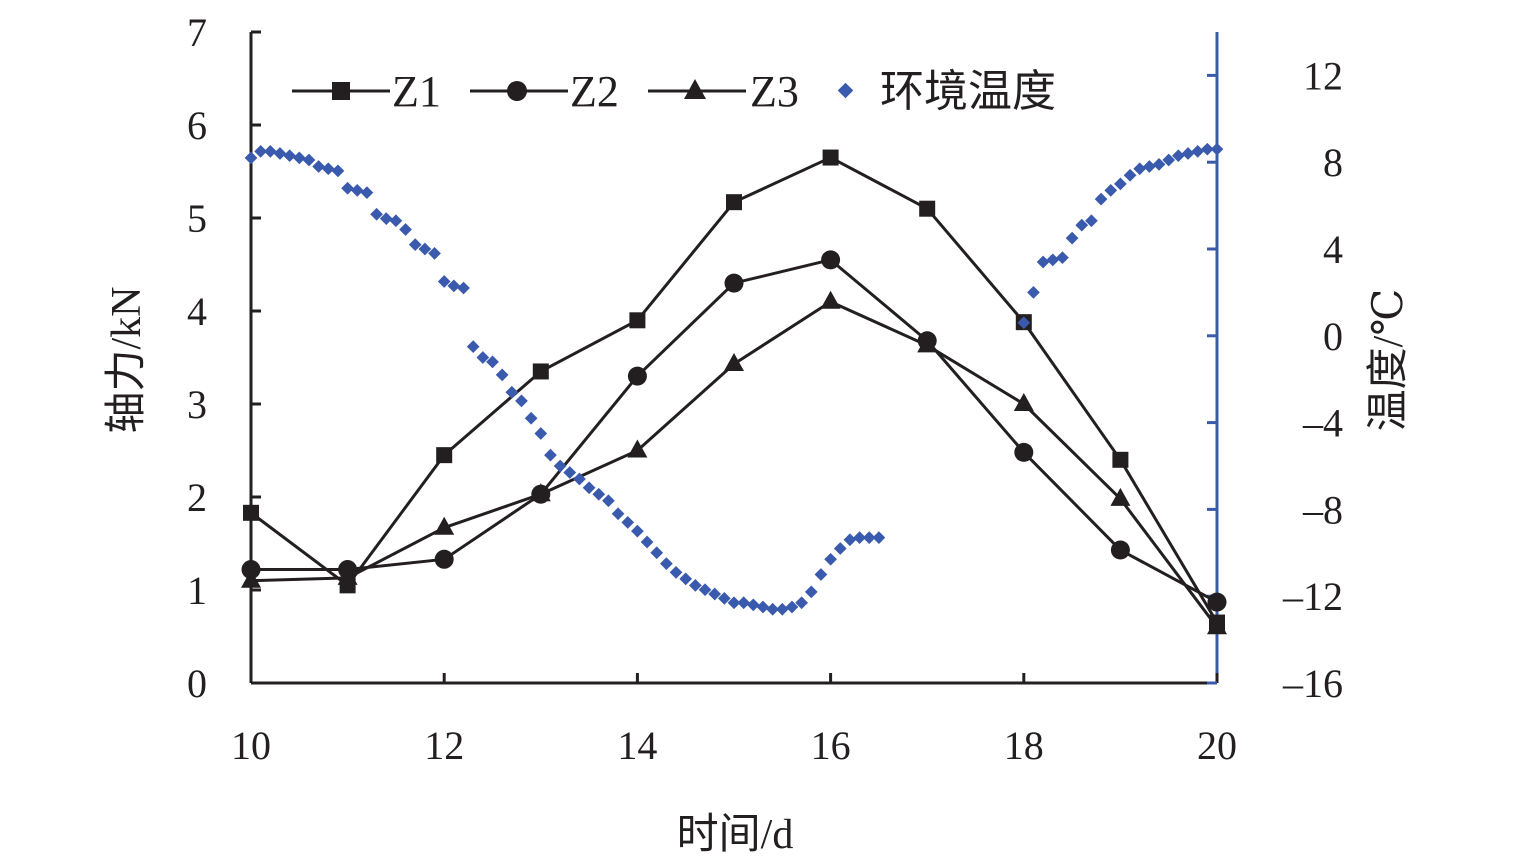 The height and width of the screenshot is (867, 1535). Describe the element at coordinates (1333, 162) in the screenshot. I see `y2-tick-label: 8` at that location.